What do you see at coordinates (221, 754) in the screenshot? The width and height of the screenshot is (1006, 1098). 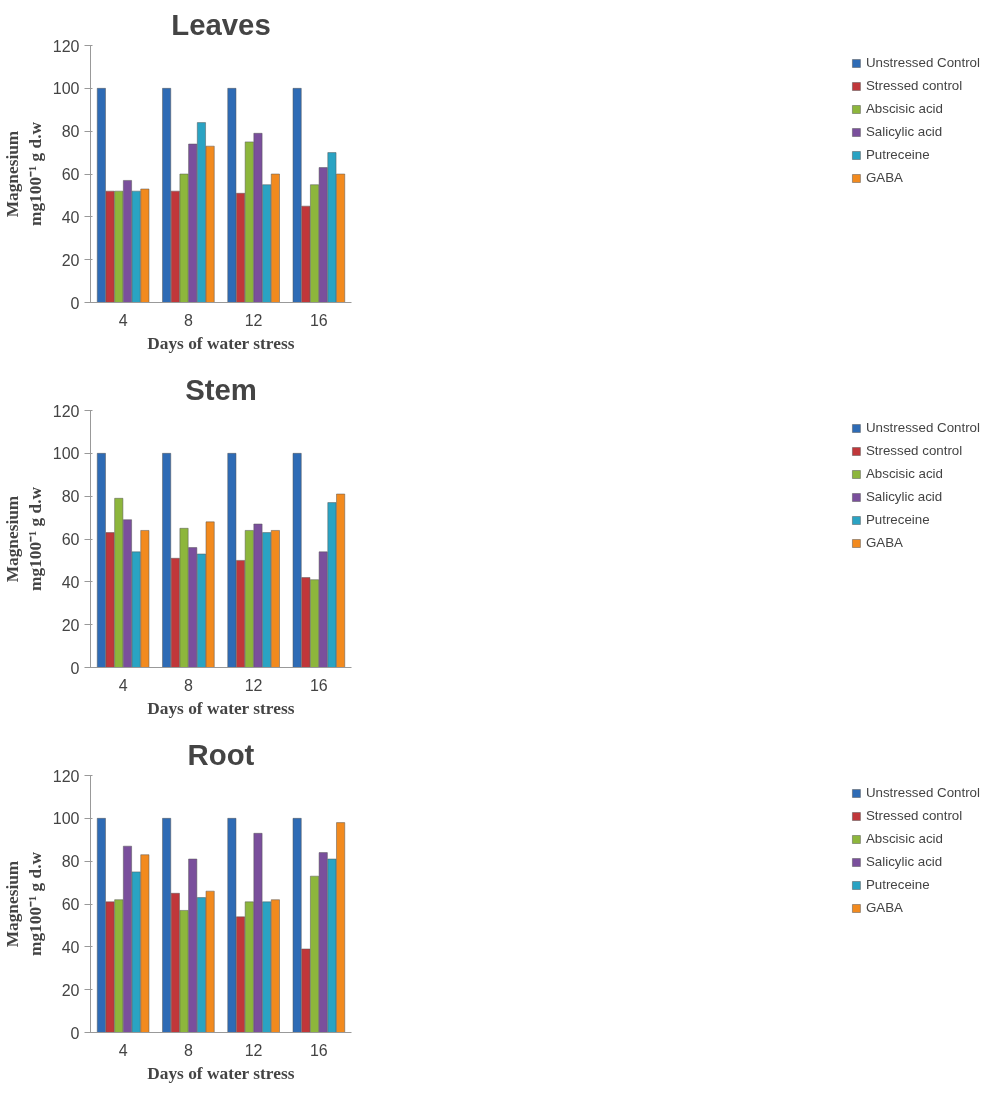 I see `chart-title: Root` at bounding box center [221, 754].